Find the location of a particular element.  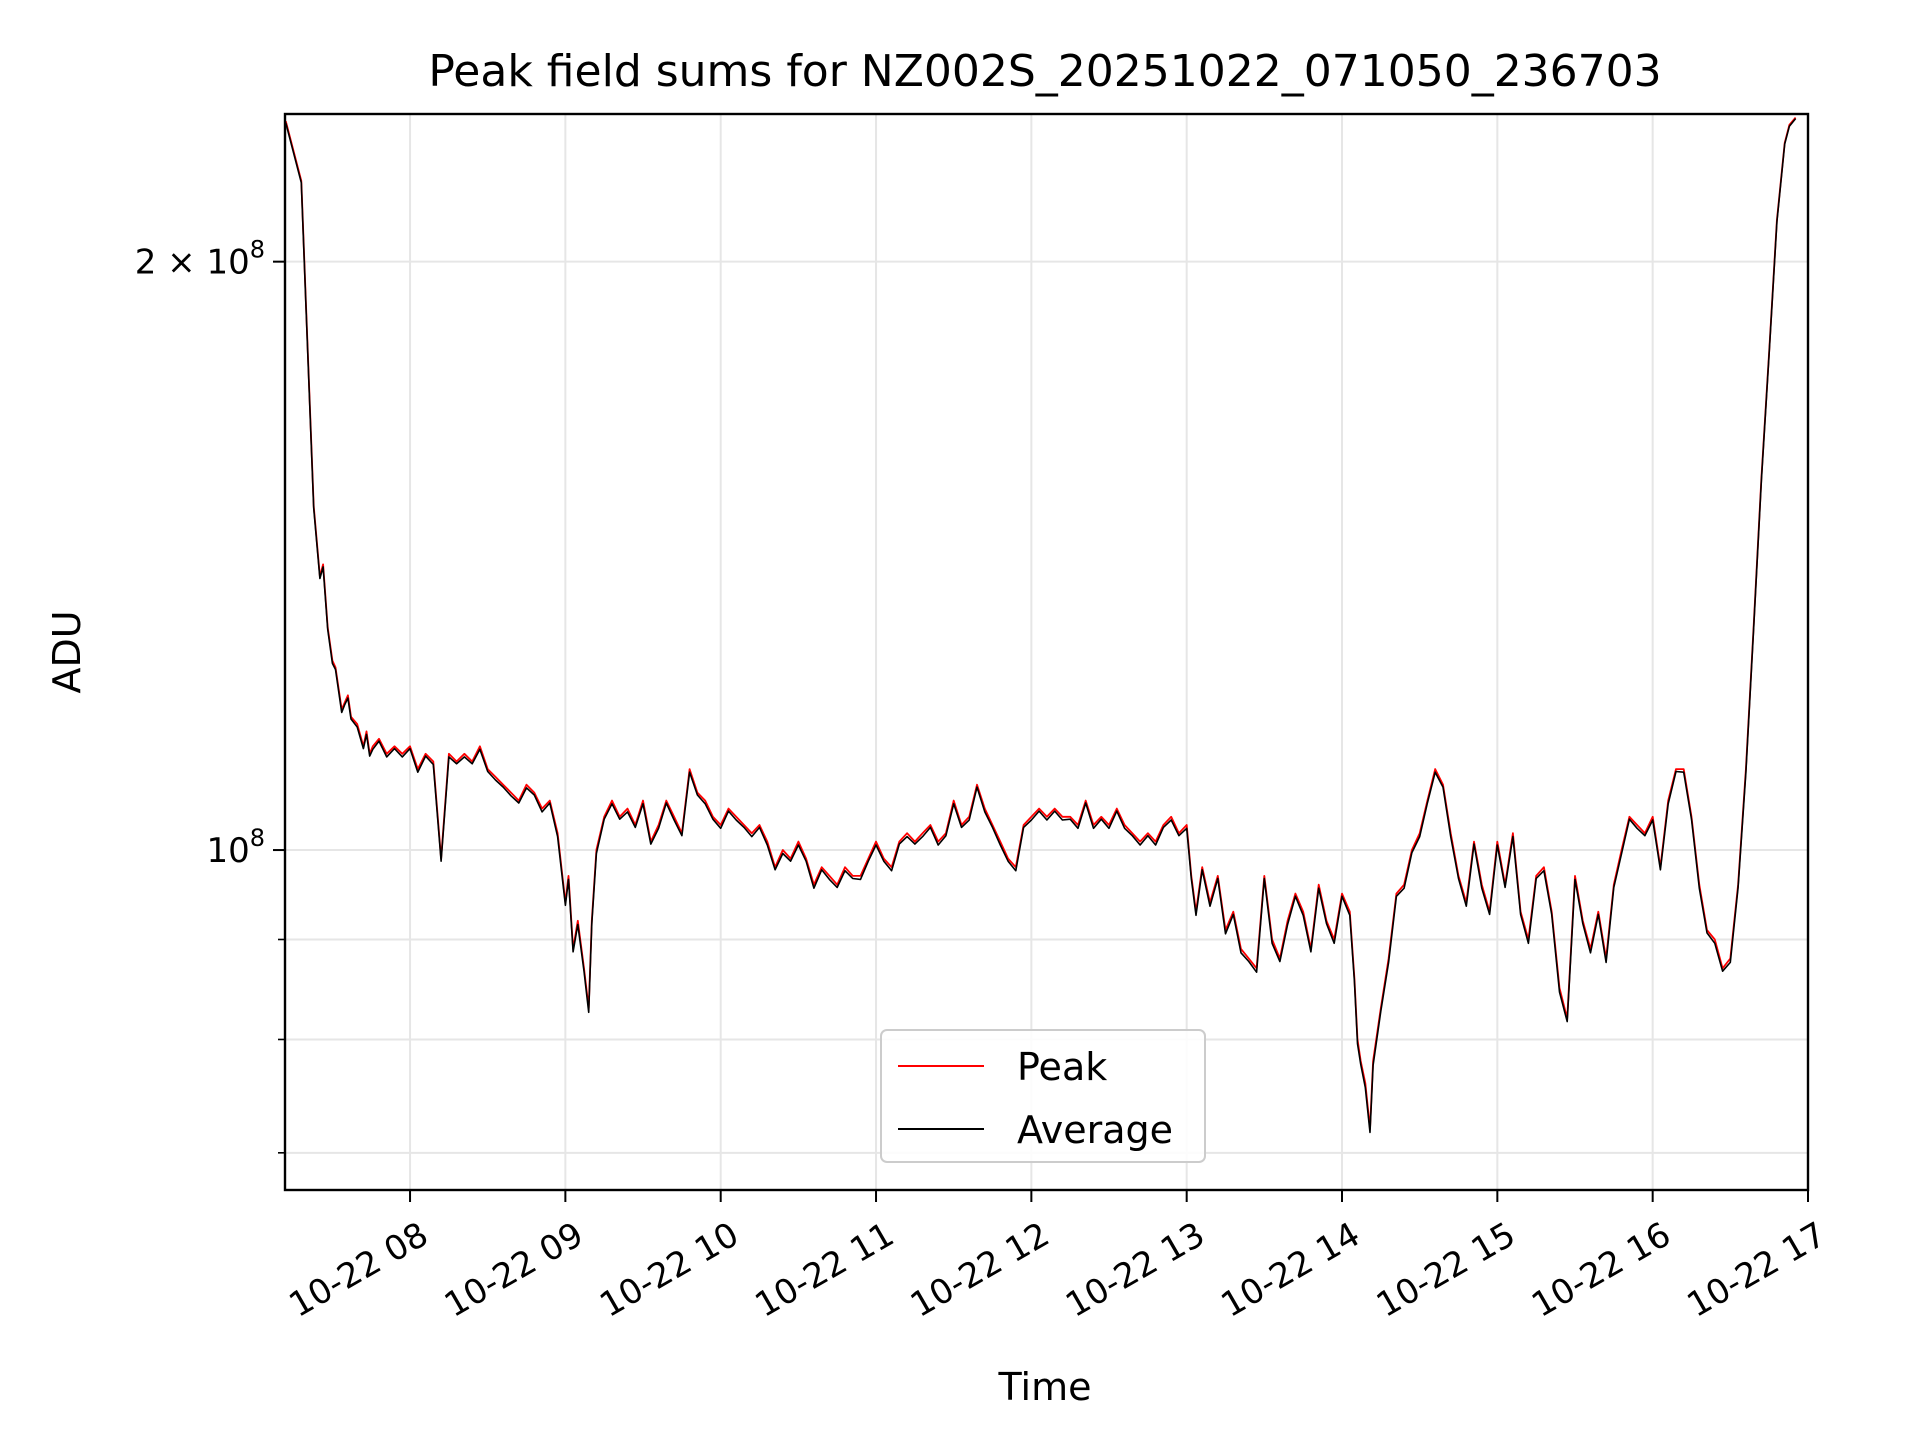

x-tick-label: 10-22 14 is located at coordinates (1291, 1270).